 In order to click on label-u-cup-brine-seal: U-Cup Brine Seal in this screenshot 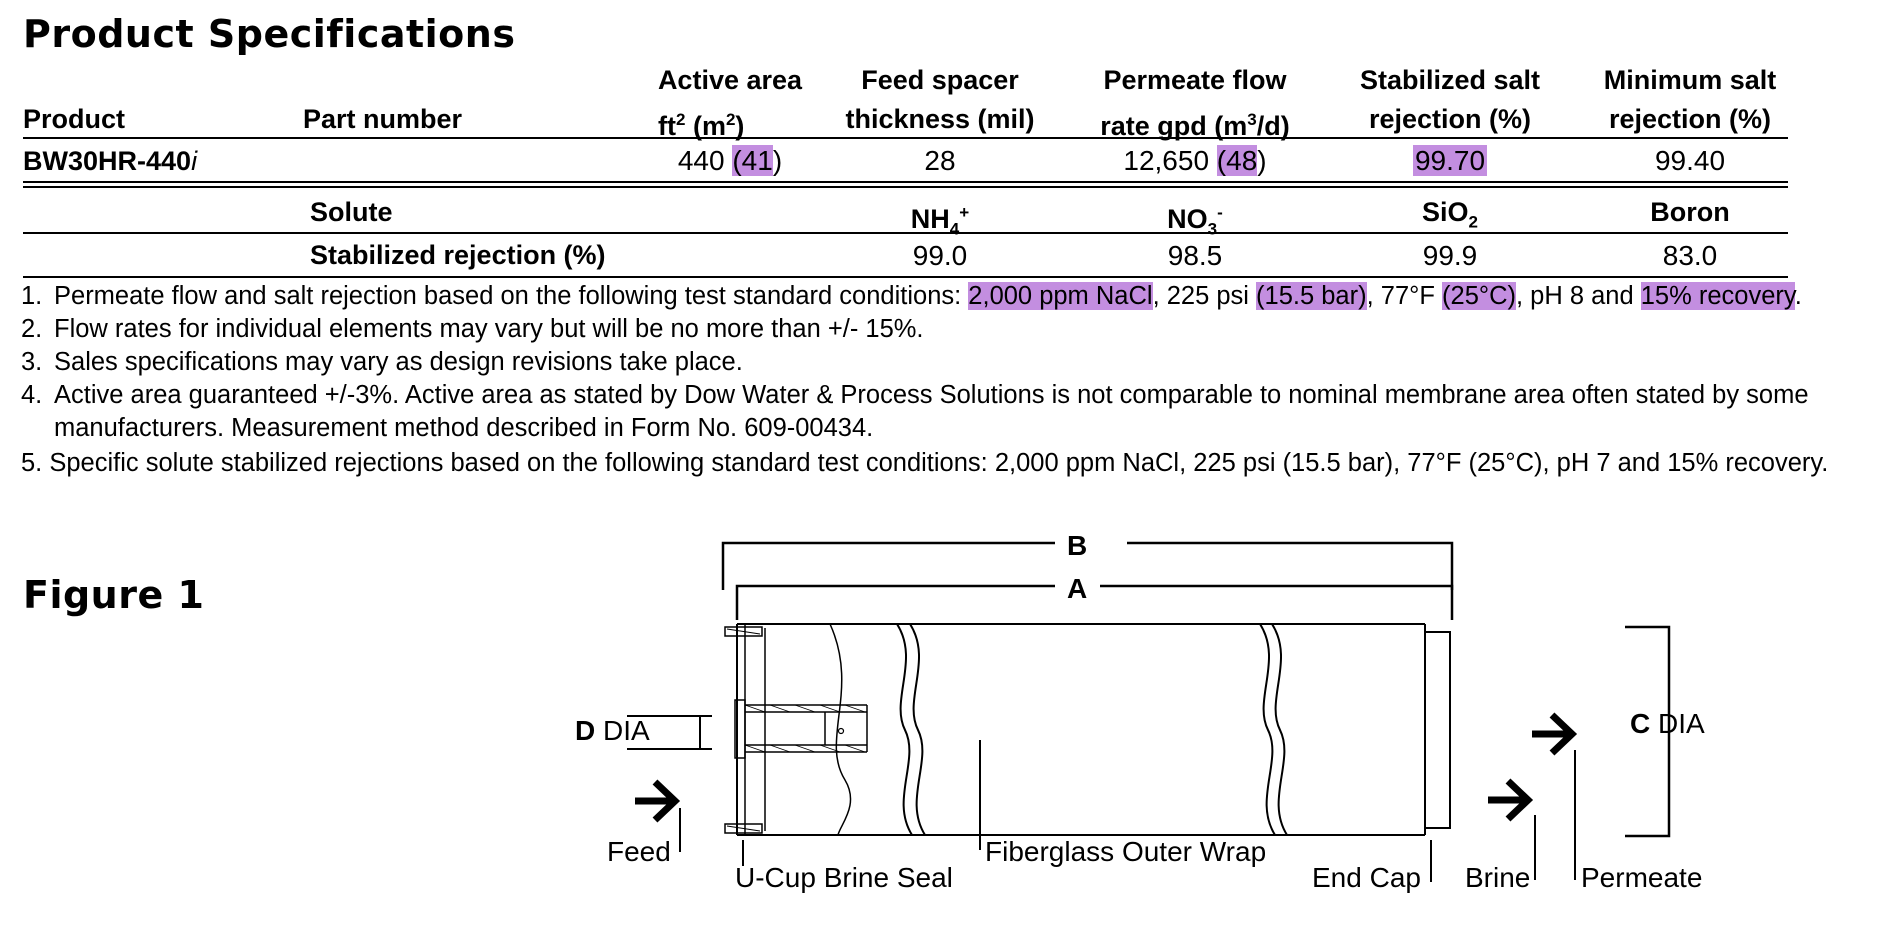, I will do `click(844, 877)`.